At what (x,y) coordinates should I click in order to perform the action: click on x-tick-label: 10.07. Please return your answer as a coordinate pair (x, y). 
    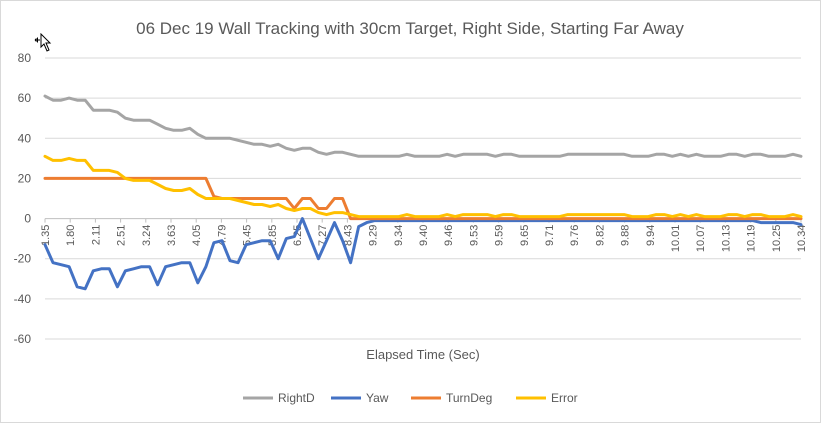
    Looking at the image, I should click on (701, 239).